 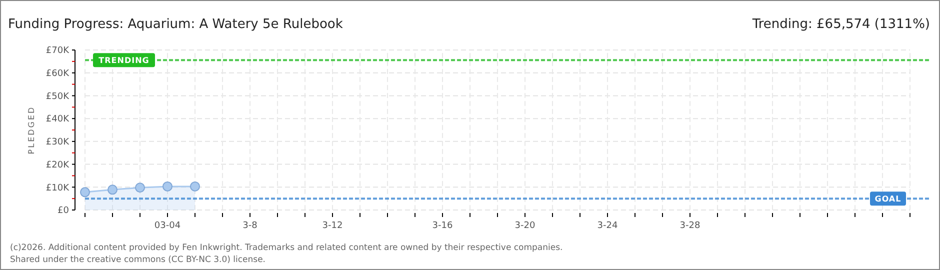 What do you see at coordinates (442, 226) in the screenshot?
I see `x-tick-label: 3-16` at bounding box center [442, 226].